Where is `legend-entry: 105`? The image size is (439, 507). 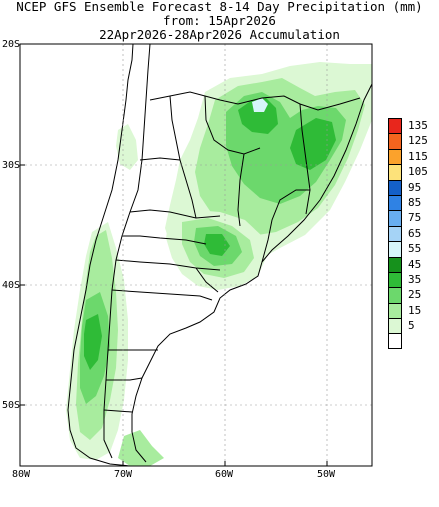
legend-entry: 105 is located at coordinates (410, 172).